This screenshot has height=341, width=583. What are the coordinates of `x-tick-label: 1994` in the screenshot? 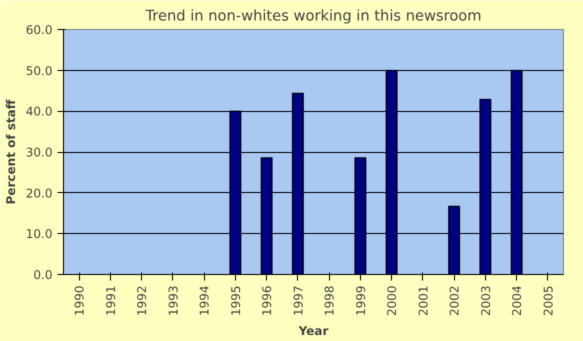 It's located at (205, 300).